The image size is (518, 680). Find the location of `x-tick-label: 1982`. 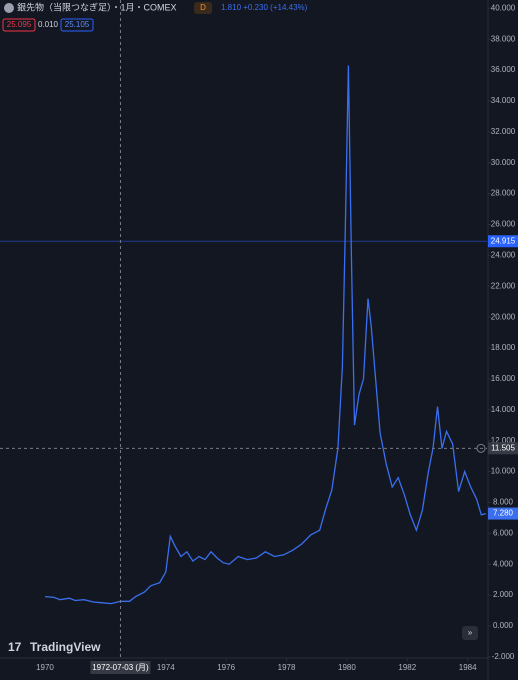

x-tick-label: 1982 is located at coordinates (407, 667).